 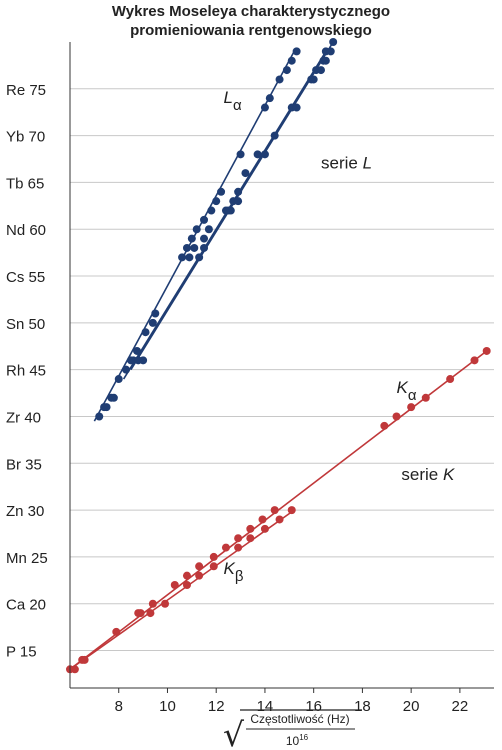 What do you see at coordinates (25, 277) in the screenshot?
I see `y-tick-label: Cs 55` at bounding box center [25, 277].